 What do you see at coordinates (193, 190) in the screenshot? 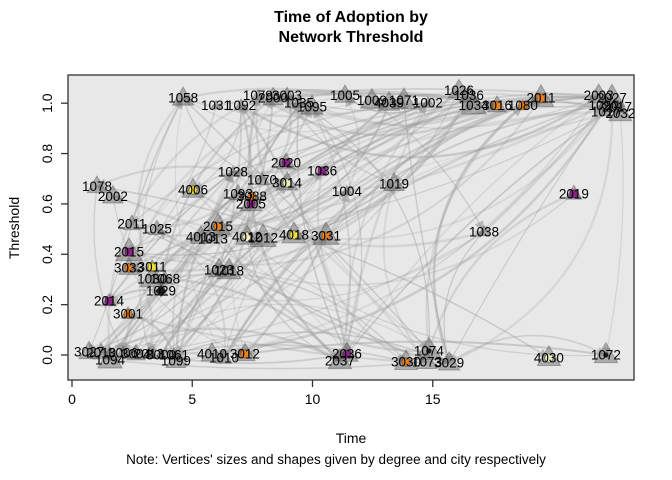
I see `svg-text: 4006` at bounding box center [193, 190].